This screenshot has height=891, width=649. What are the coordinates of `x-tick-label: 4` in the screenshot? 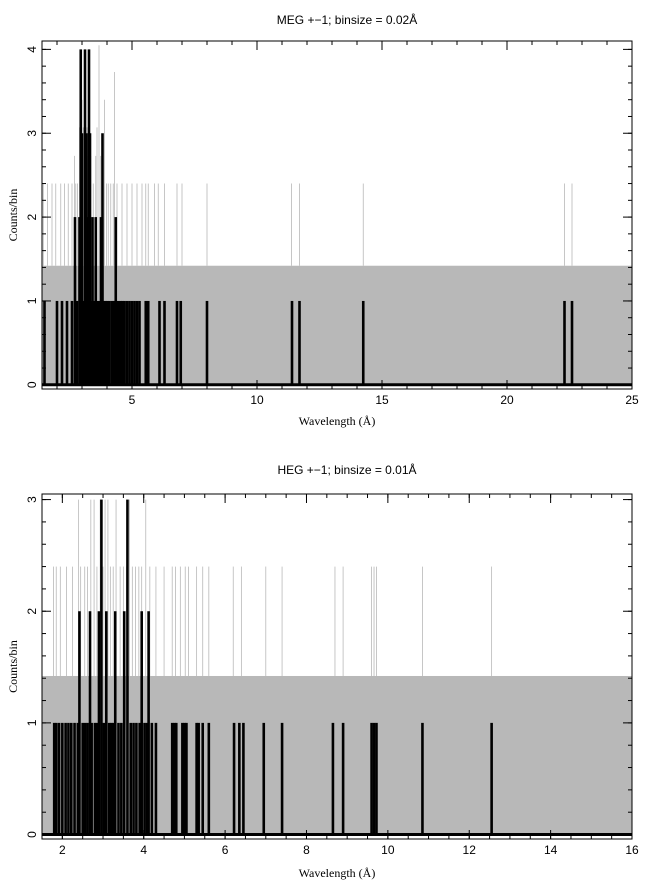 It's located at (143, 850).